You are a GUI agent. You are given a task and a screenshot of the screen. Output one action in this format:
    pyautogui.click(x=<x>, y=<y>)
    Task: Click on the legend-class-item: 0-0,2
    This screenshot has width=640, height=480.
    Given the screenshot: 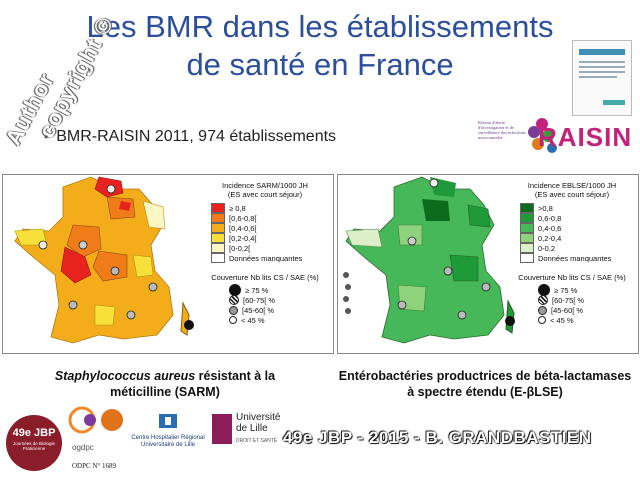 What is the action you would take?
    pyautogui.click(x=578, y=248)
    